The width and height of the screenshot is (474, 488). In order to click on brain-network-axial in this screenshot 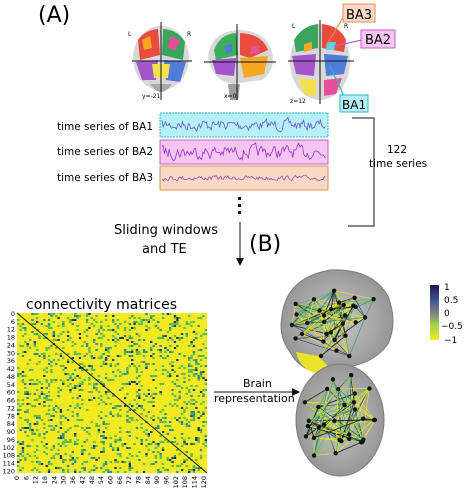, I will do `click(340, 420)`.